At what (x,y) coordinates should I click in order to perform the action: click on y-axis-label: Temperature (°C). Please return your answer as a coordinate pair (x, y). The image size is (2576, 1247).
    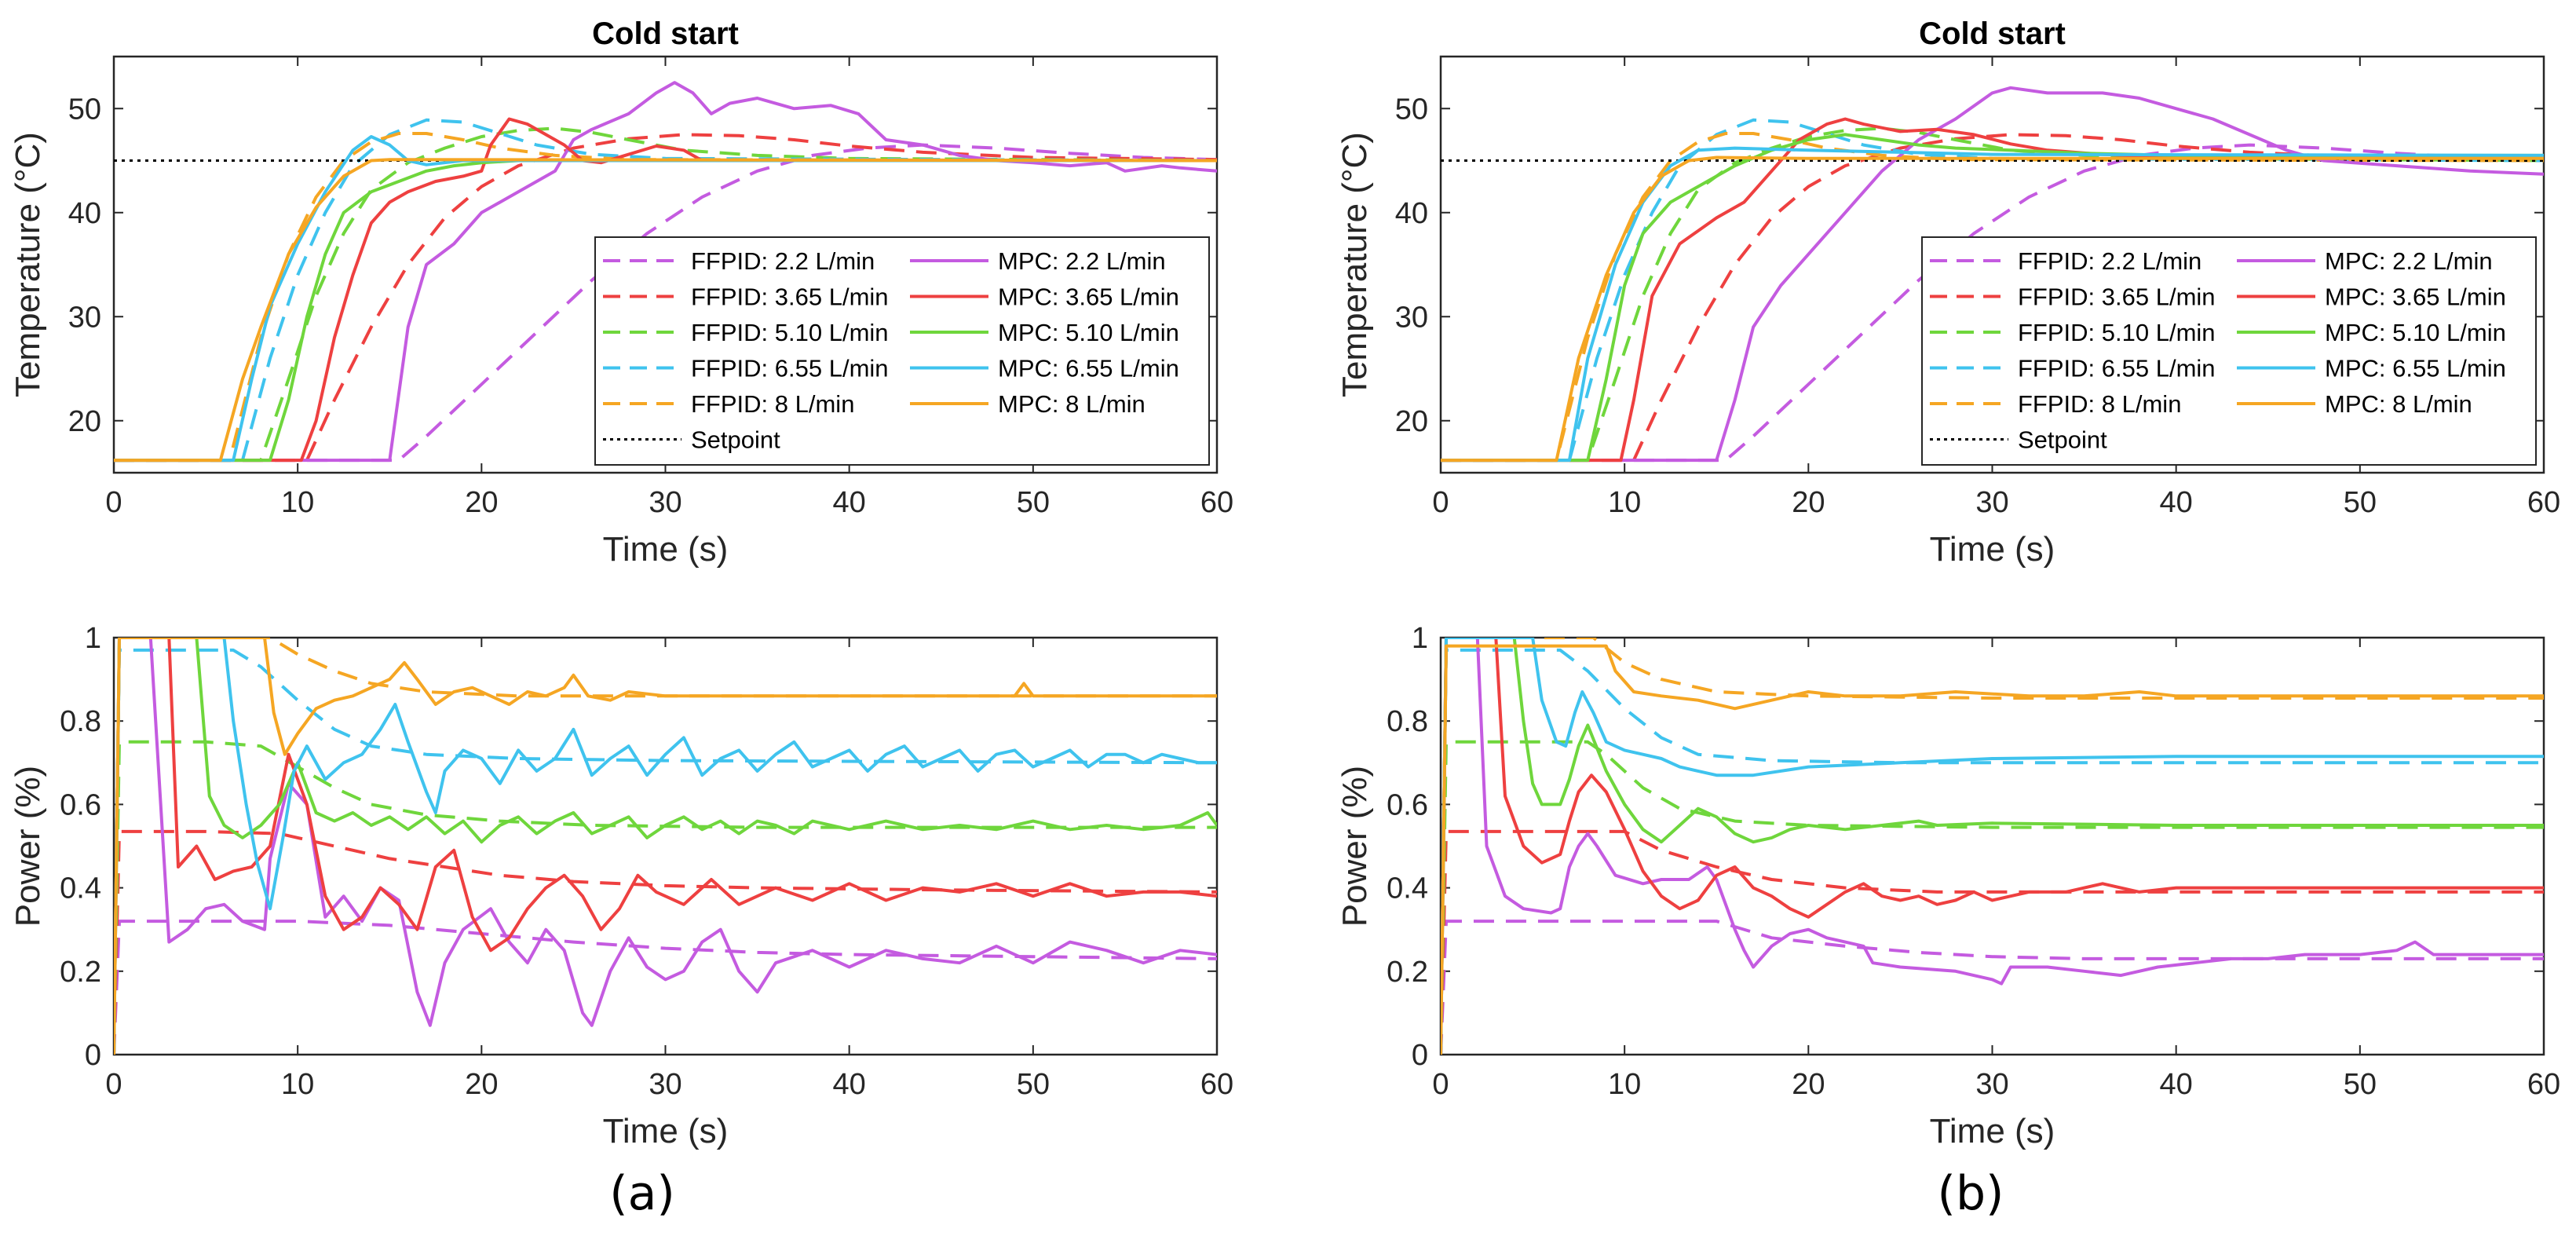
    Looking at the image, I should click on (1355, 264).